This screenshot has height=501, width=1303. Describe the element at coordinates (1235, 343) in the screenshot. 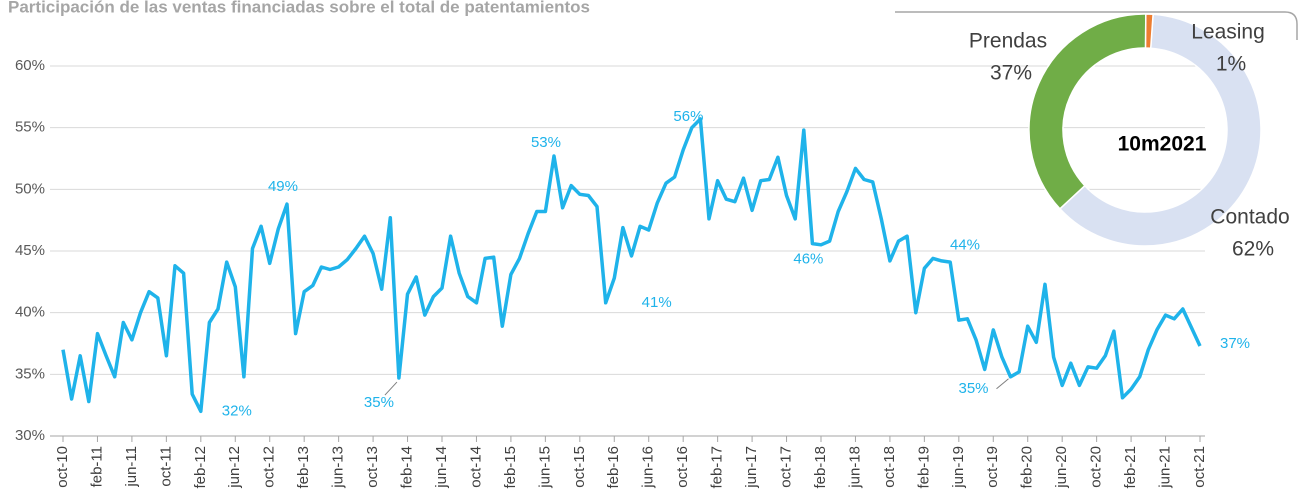

I see `data-label: 37%` at that location.